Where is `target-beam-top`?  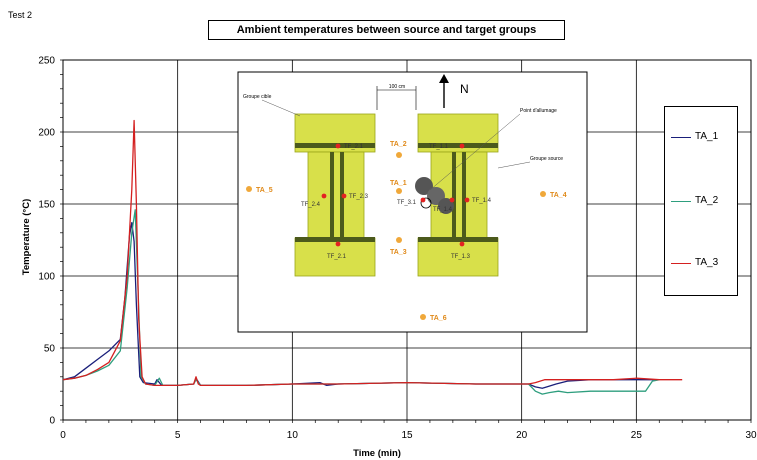
target-beam-top is located at coordinates (335, 145).